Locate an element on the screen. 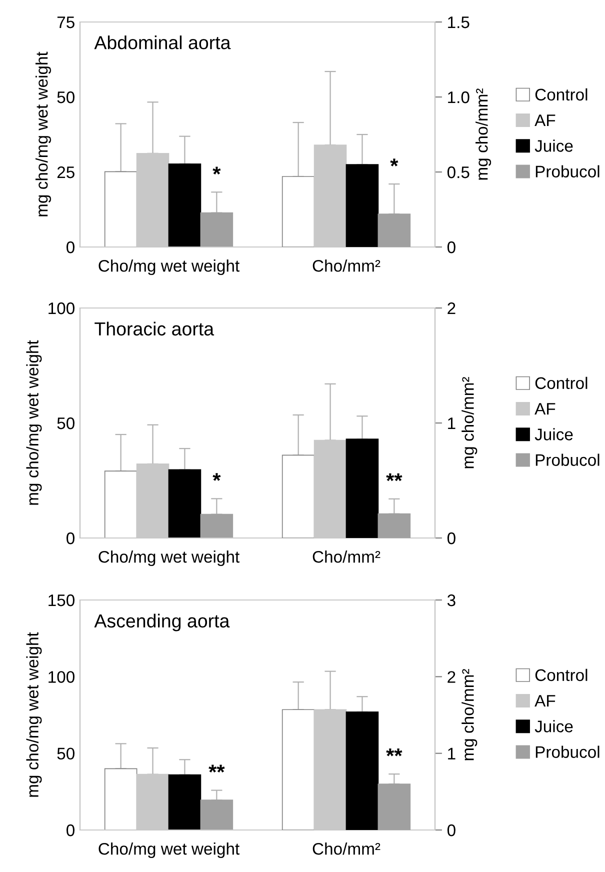 The image size is (605, 872). y-tick-label: 25 is located at coordinates (65, 172).